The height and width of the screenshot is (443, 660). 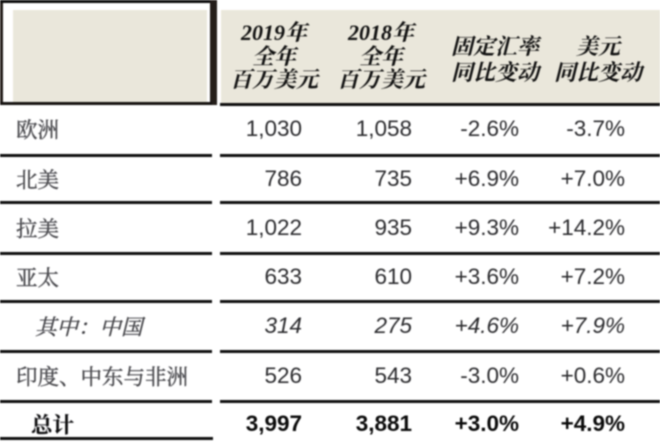 I want to click on column-header-usd-change: 美元 同比变动, so click(x=596, y=58).